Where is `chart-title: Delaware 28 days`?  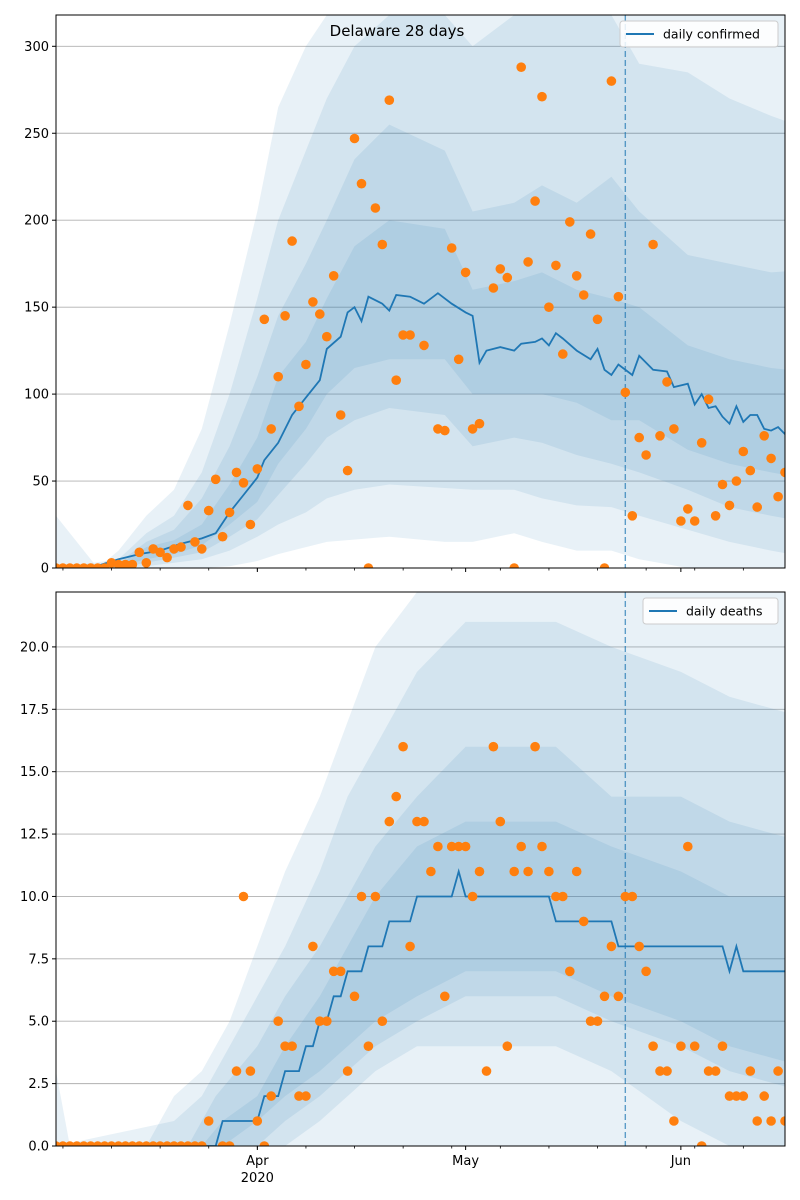 chart-title: Delaware 28 days is located at coordinates (397, 31).